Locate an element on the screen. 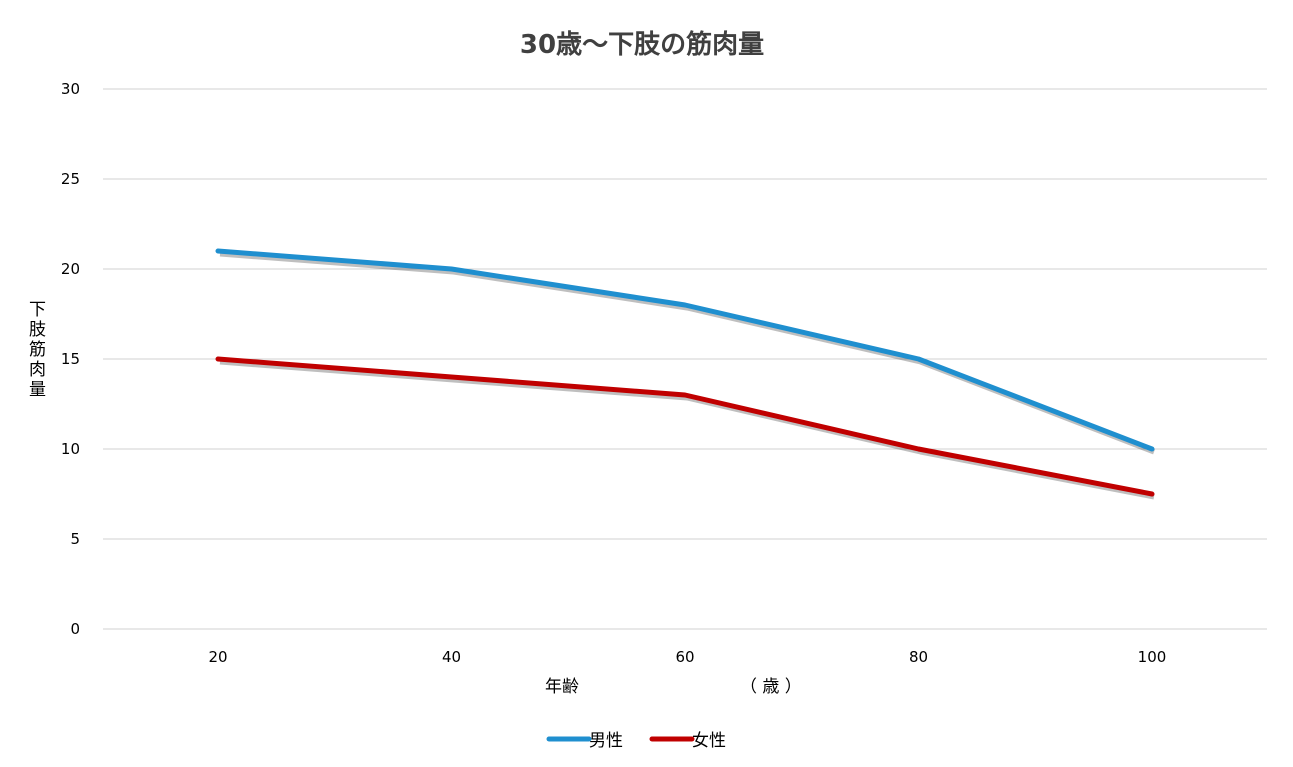  series-line-shadow is located at coordinates (687, 429).